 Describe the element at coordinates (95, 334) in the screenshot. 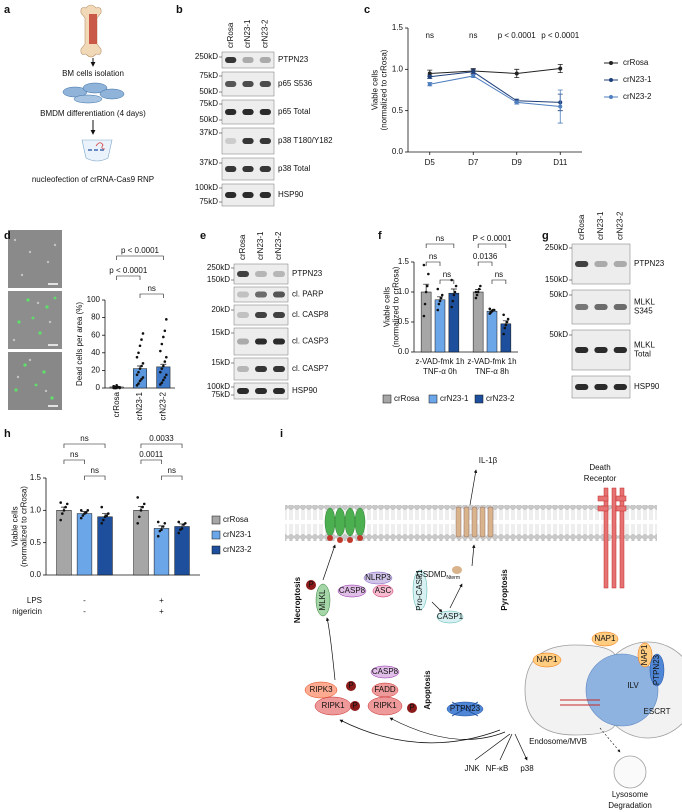

I see `y-tick-label: 60` at that location.